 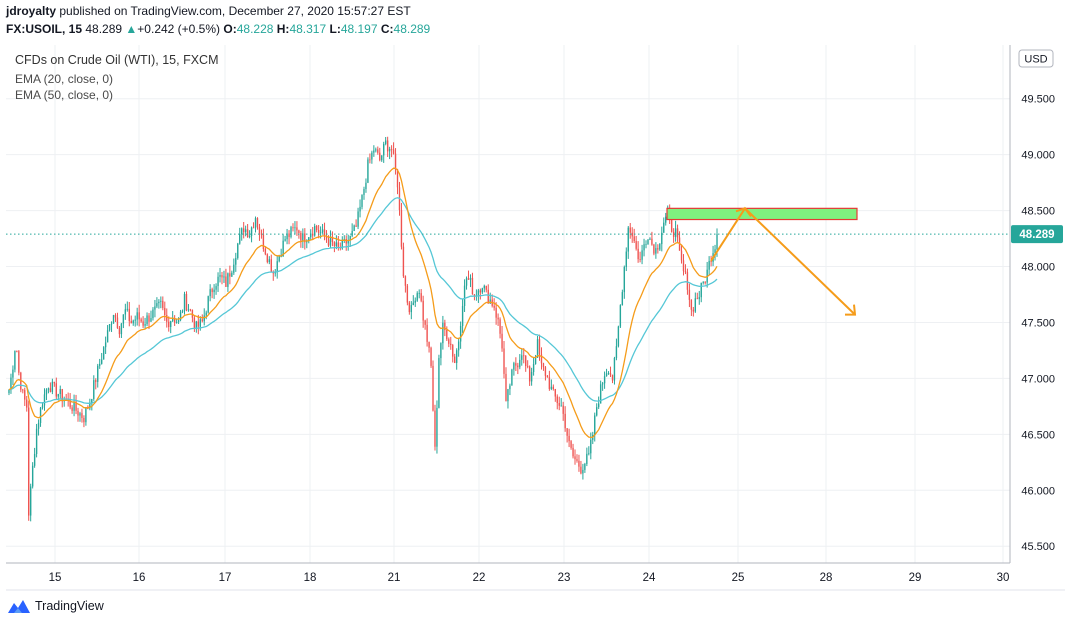 What do you see at coordinates (1038, 268) in the screenshot?
I see `y-tick-label: 48.000` at bounding box center [1038, 268].